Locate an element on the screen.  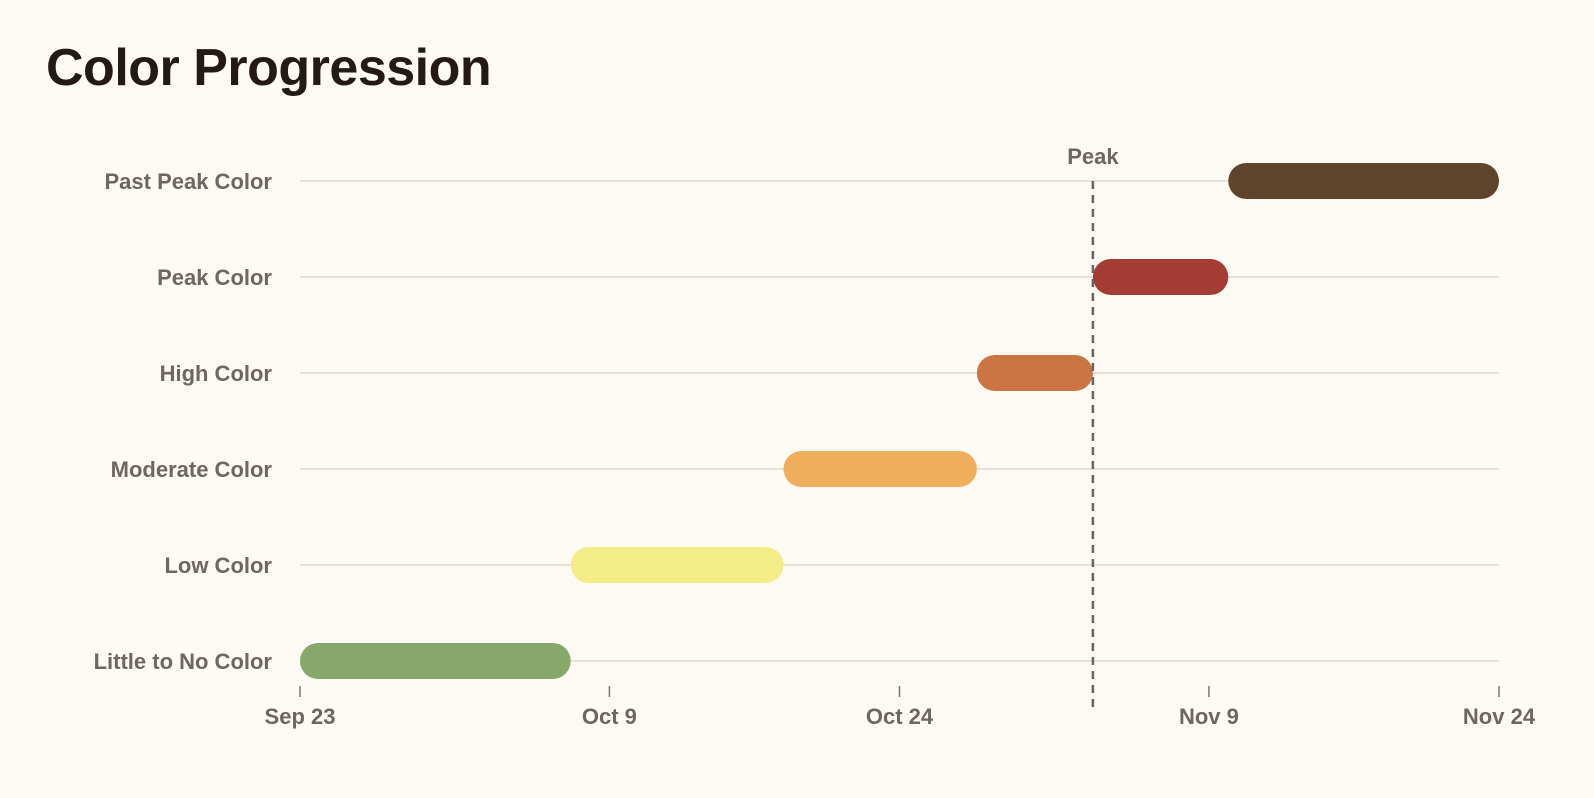
annotations: Peak is located at coordinates (1093, 425).